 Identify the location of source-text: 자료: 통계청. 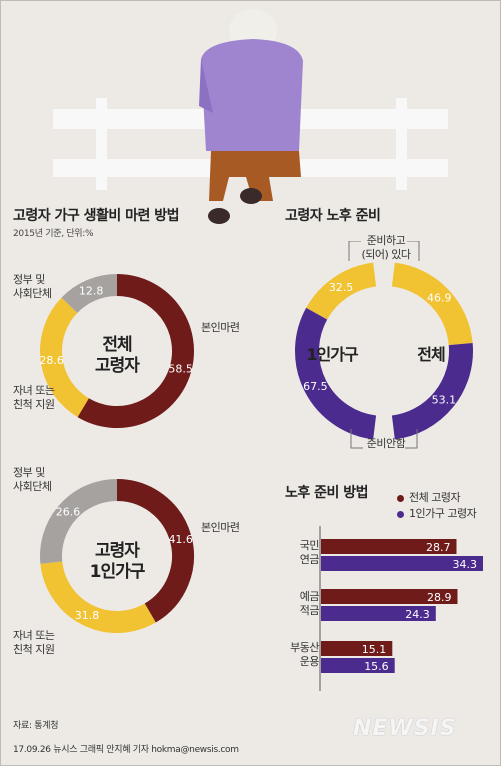
(36, 726).